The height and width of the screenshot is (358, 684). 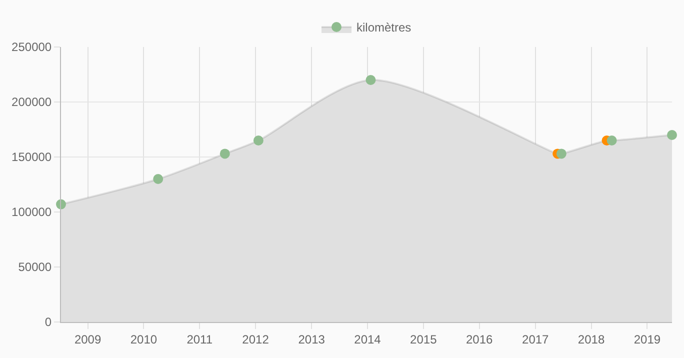 I want to click on y-tick-label: 150000, so click(x=32, y=157).